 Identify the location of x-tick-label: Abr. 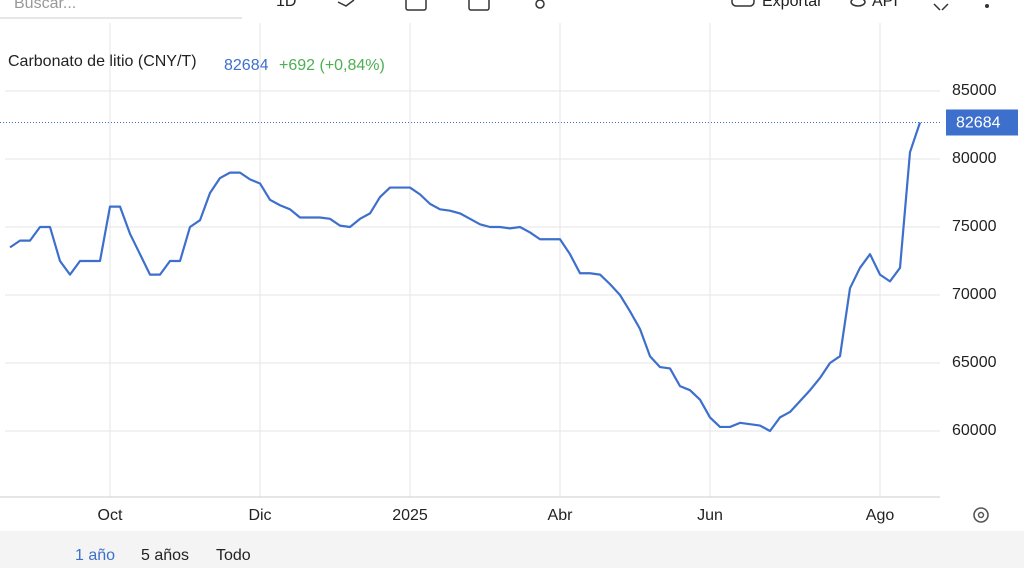
(561, 515).